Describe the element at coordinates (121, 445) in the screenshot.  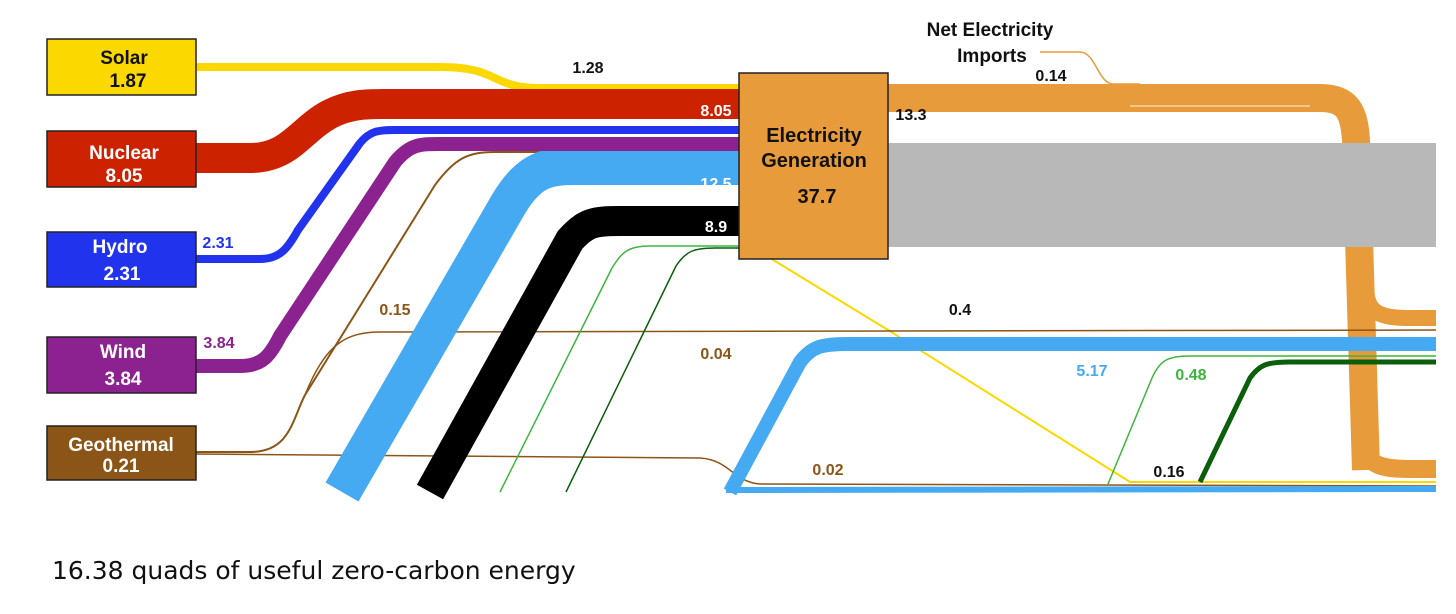
I see `geothermal-name: Geothermal` at that location.